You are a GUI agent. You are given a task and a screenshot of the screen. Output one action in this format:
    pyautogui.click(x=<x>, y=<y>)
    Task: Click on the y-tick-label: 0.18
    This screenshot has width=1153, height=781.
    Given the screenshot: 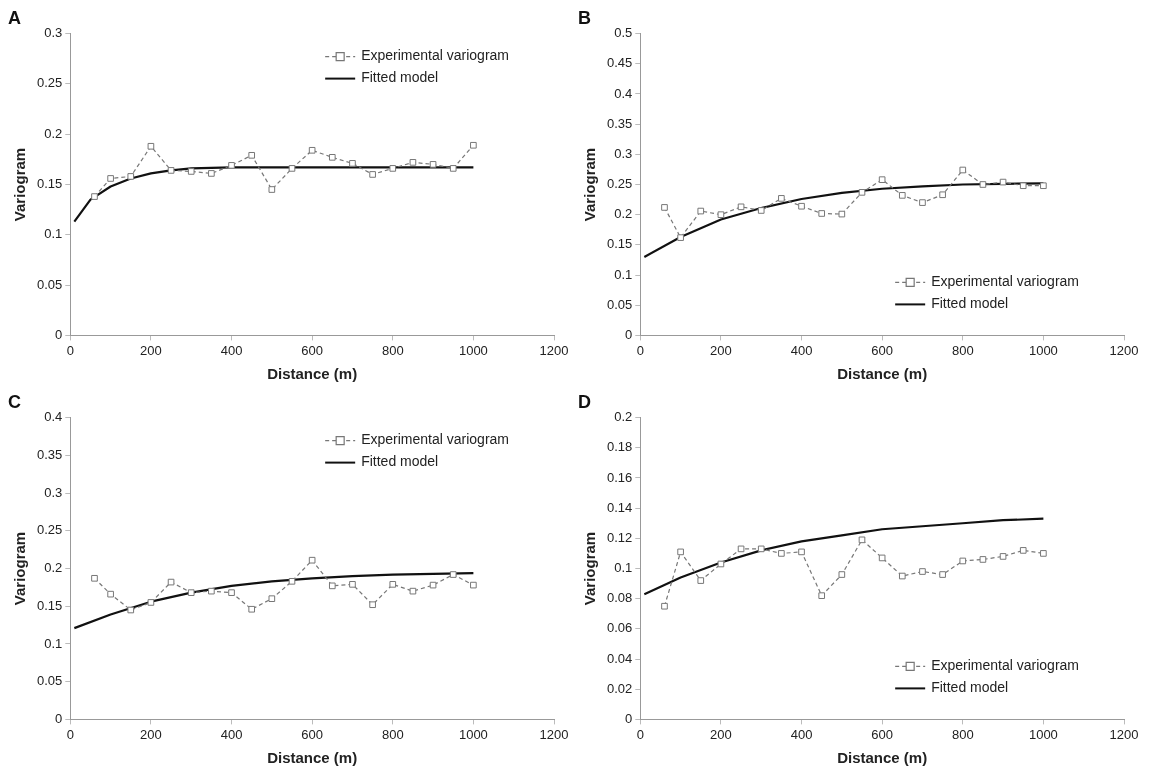 What is the action you would take?
    pyautogui.click(x=619, y=447)
    